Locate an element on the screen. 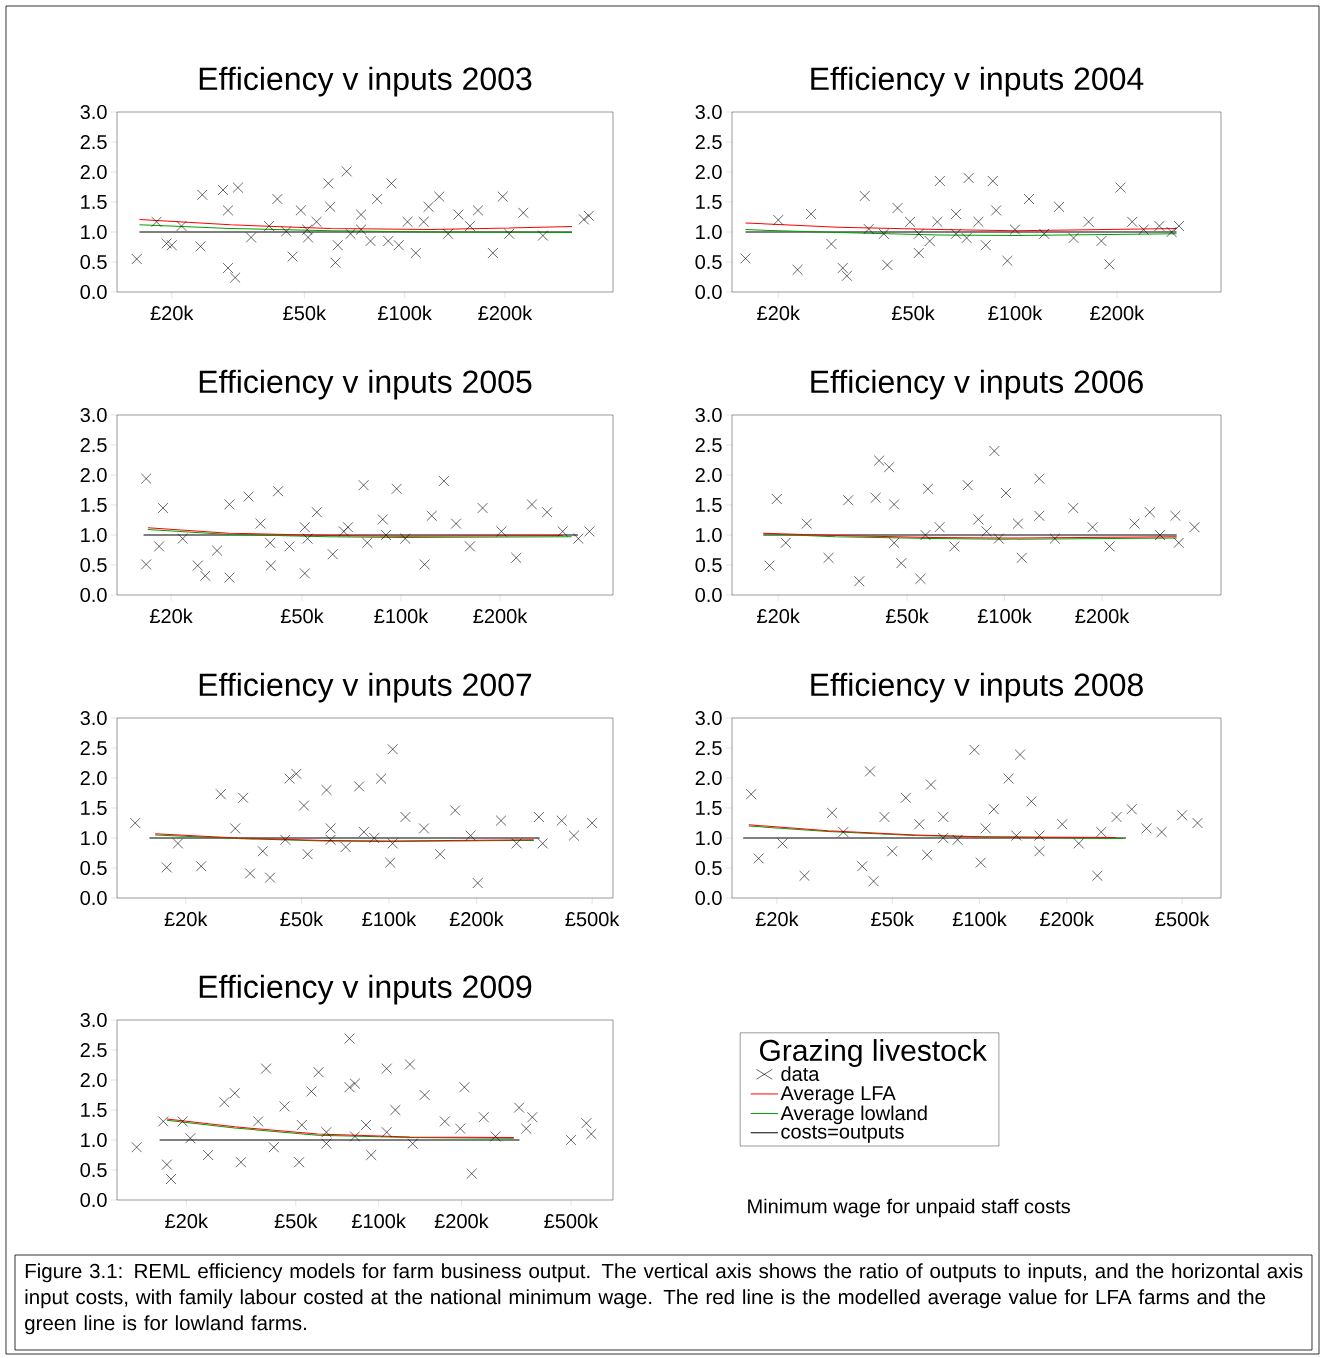 Image resolution: width=1325 pixels, height=1358 pixels. chart-title: Efficiency v inputs 2005 is located at coordinates (365, 384).